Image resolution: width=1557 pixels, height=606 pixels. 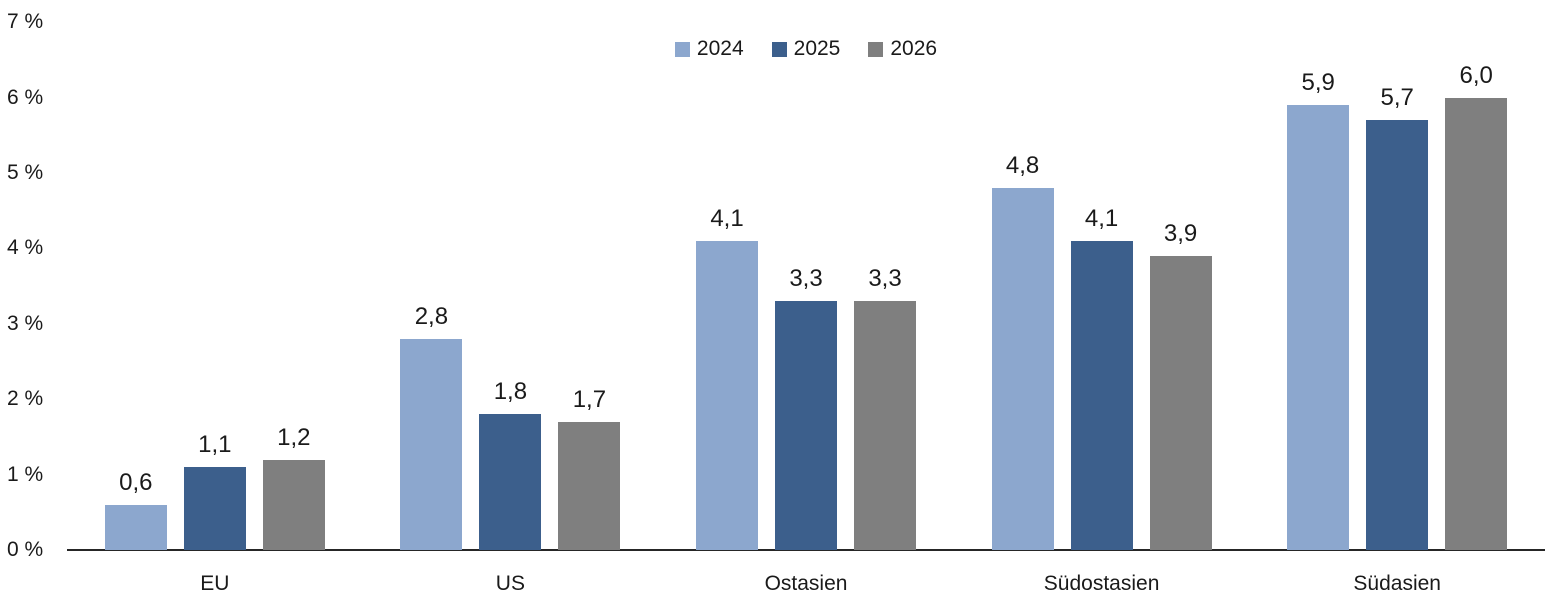 What do you see at coordinates (215, 583) in the screenshot?
I see `x-axis-category-label: EU` at bounding box center [215, 583].